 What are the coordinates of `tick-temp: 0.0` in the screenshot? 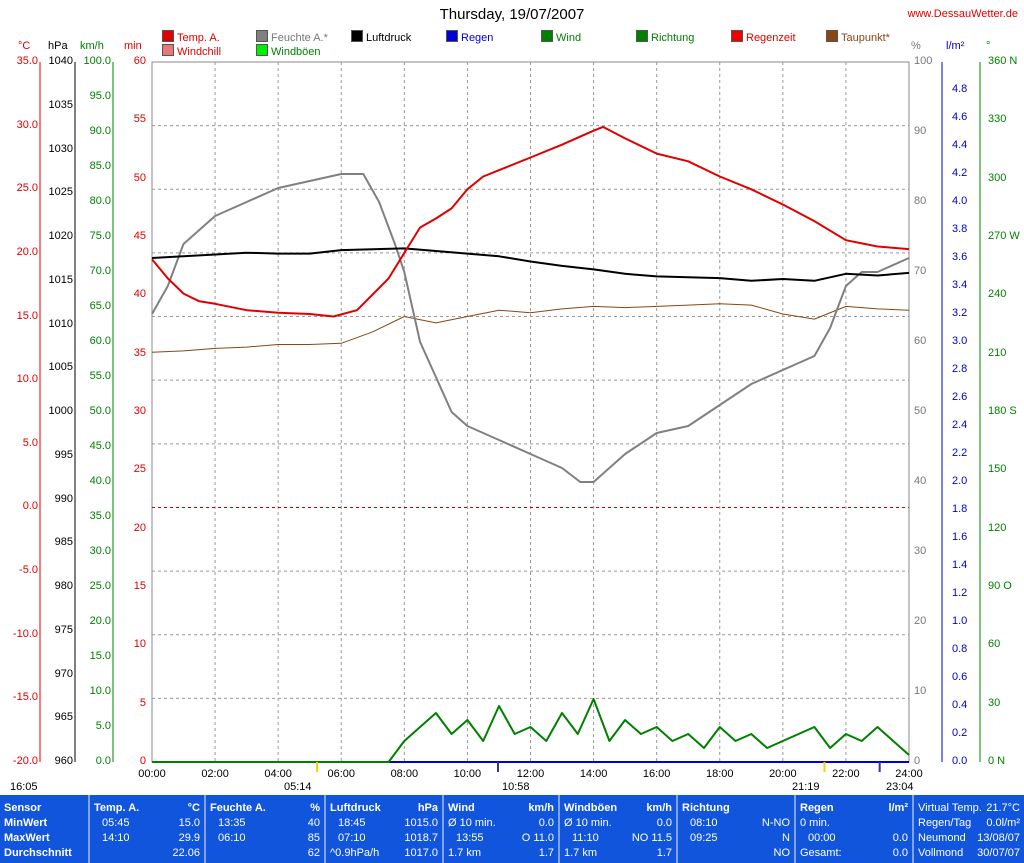 It's located at (30, 506).